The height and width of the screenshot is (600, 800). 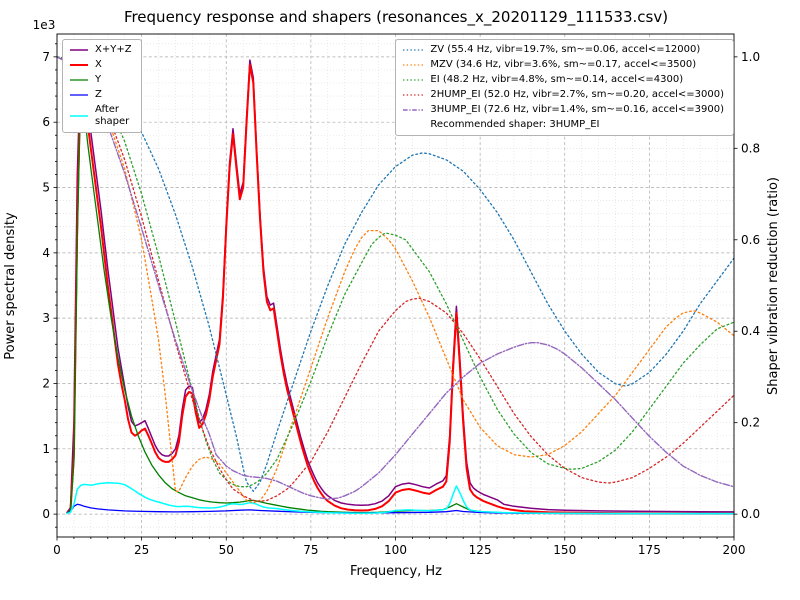 I want to click on left-axis-offset-text: 1e3, so click(x=44, y=25).